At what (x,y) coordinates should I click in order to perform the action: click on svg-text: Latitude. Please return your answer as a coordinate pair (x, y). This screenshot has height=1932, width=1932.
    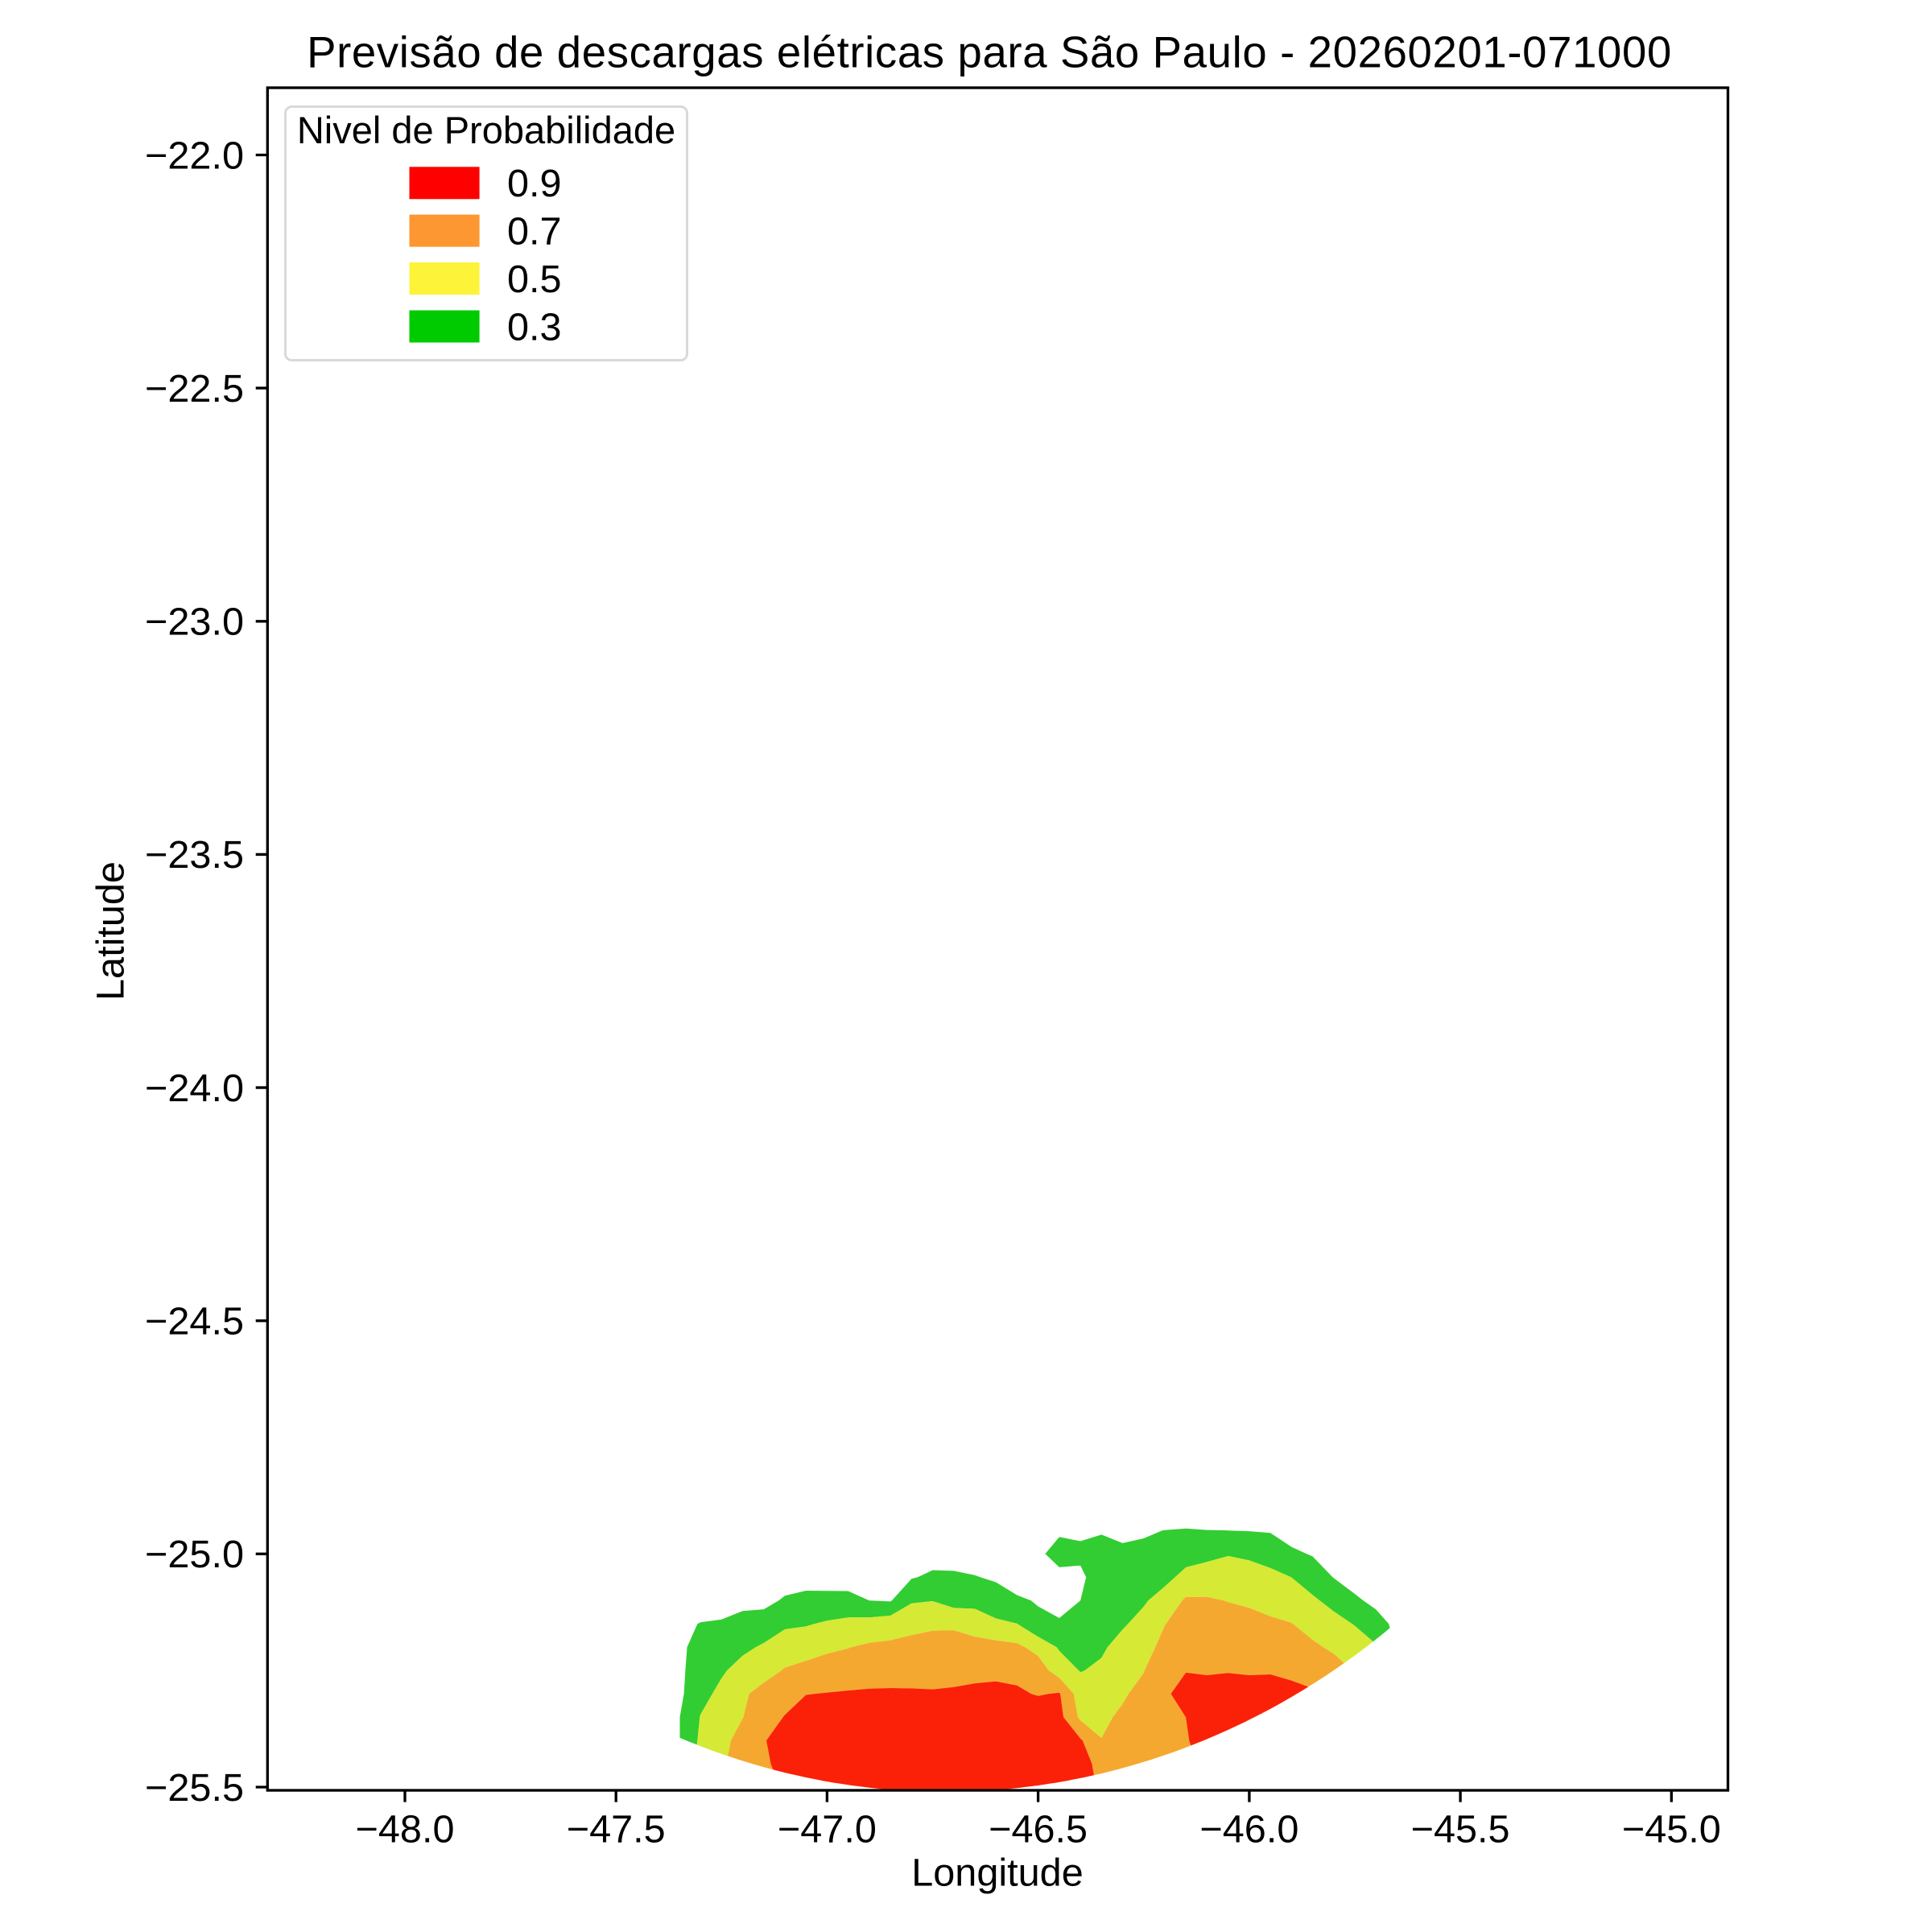
    Looking at the image, I should click on (111, 931).